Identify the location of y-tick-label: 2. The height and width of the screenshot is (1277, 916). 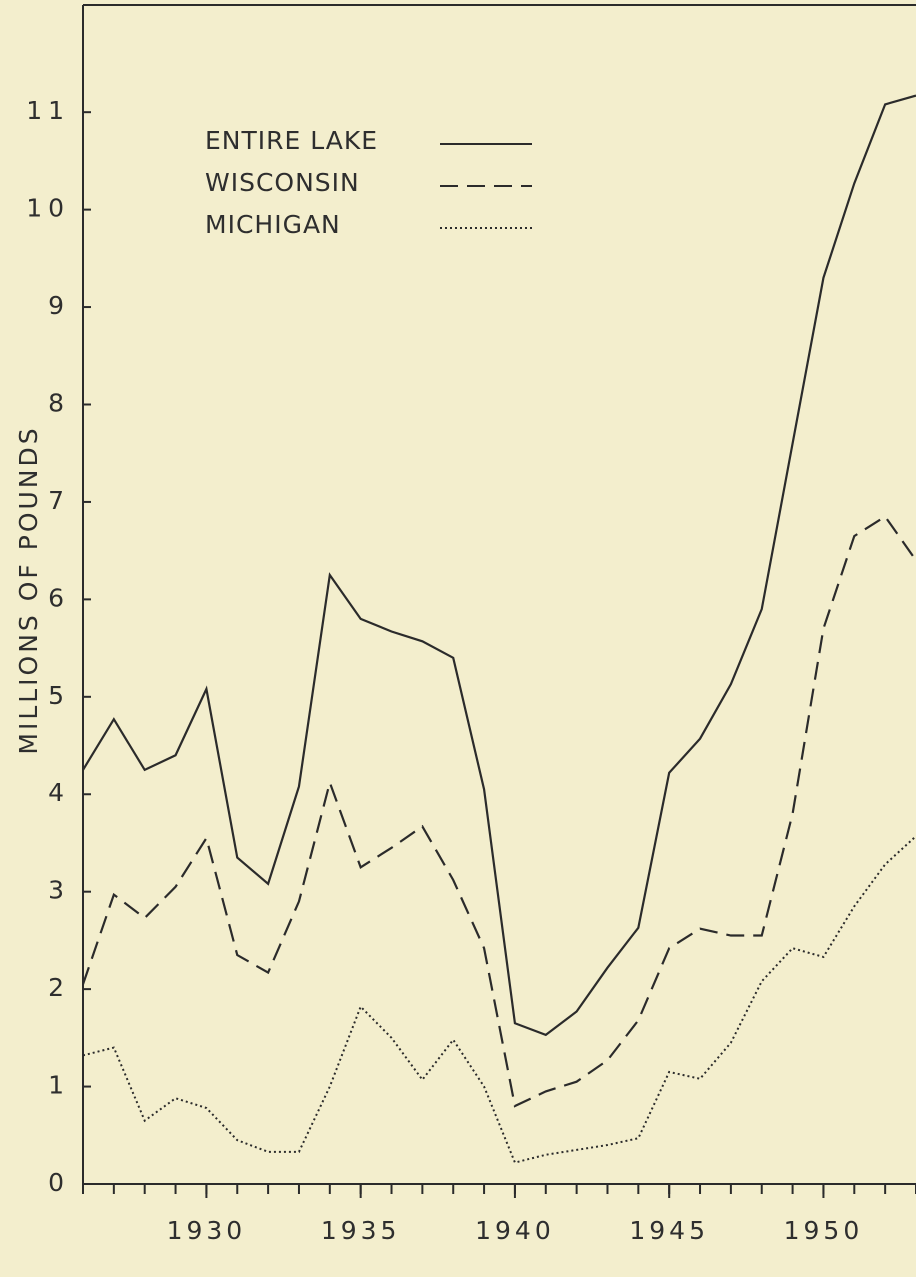
(59, 987).